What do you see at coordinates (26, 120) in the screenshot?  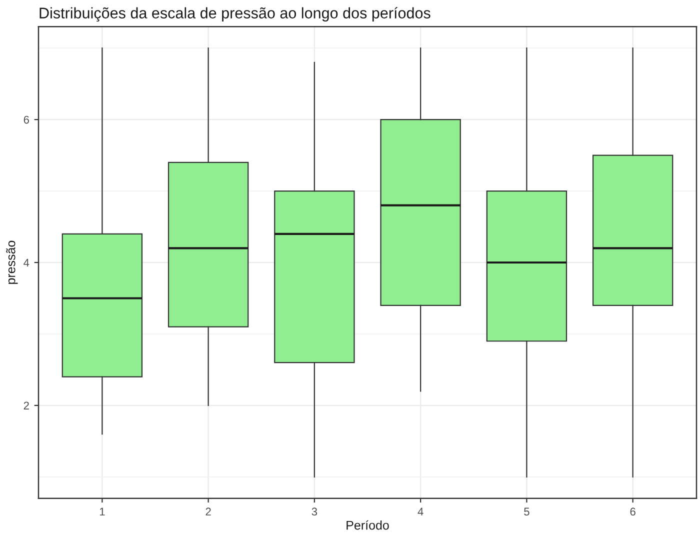 I see `y-tick-label: 6` at bounding box center [26, 120].